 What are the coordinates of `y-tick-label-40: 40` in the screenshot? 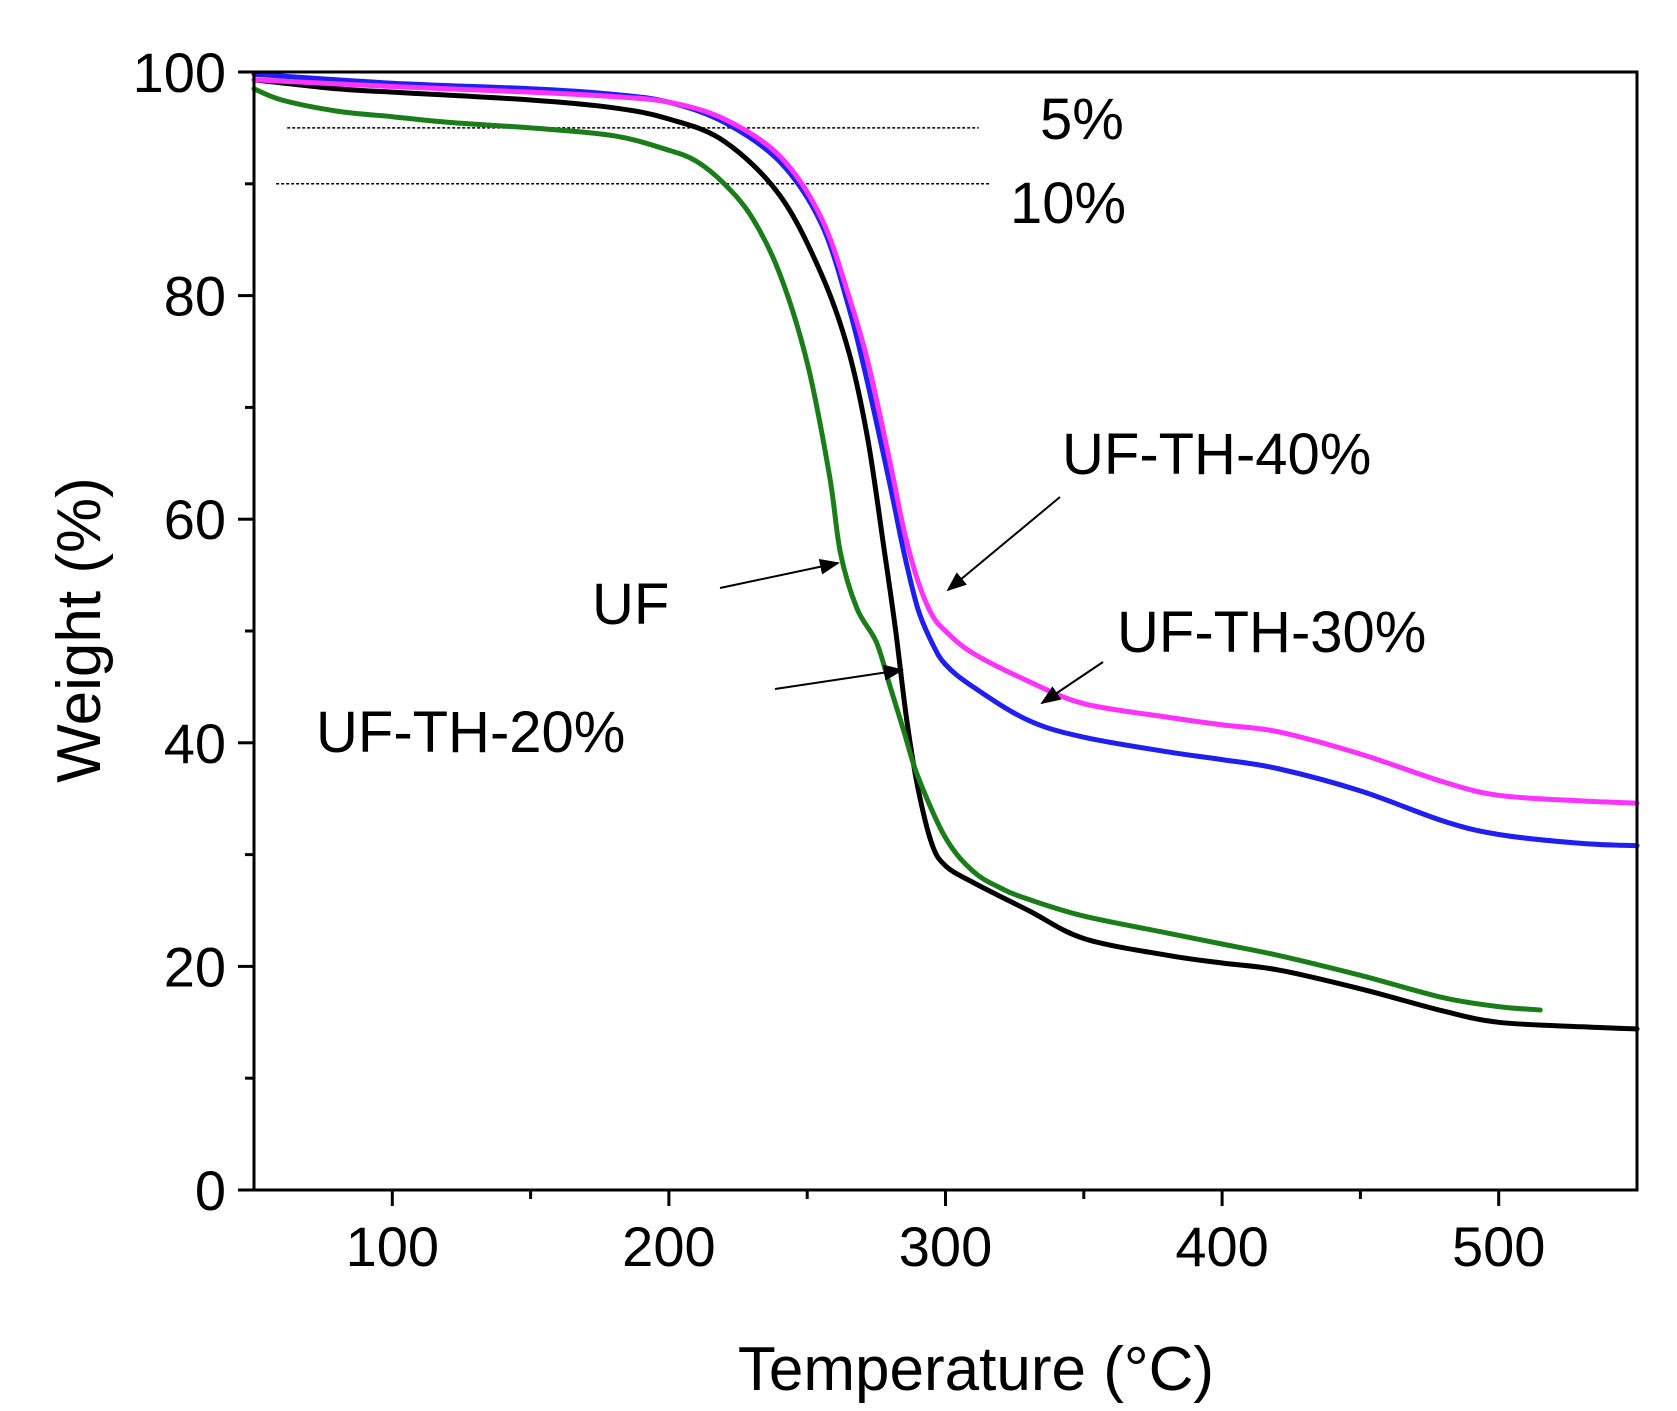 It's located at (195, 743).